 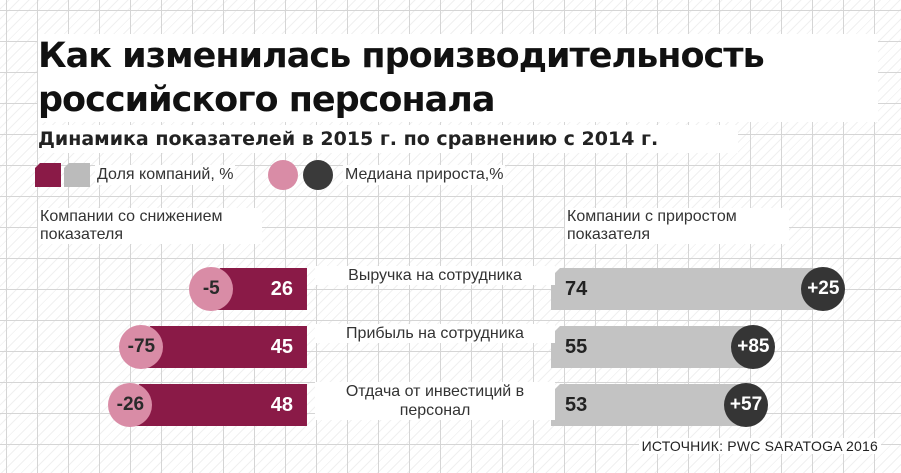 What do you see at coordinates (224, 347) in the screenshot?
I see `bar-decline: 45` at bounding box center [224, 347].